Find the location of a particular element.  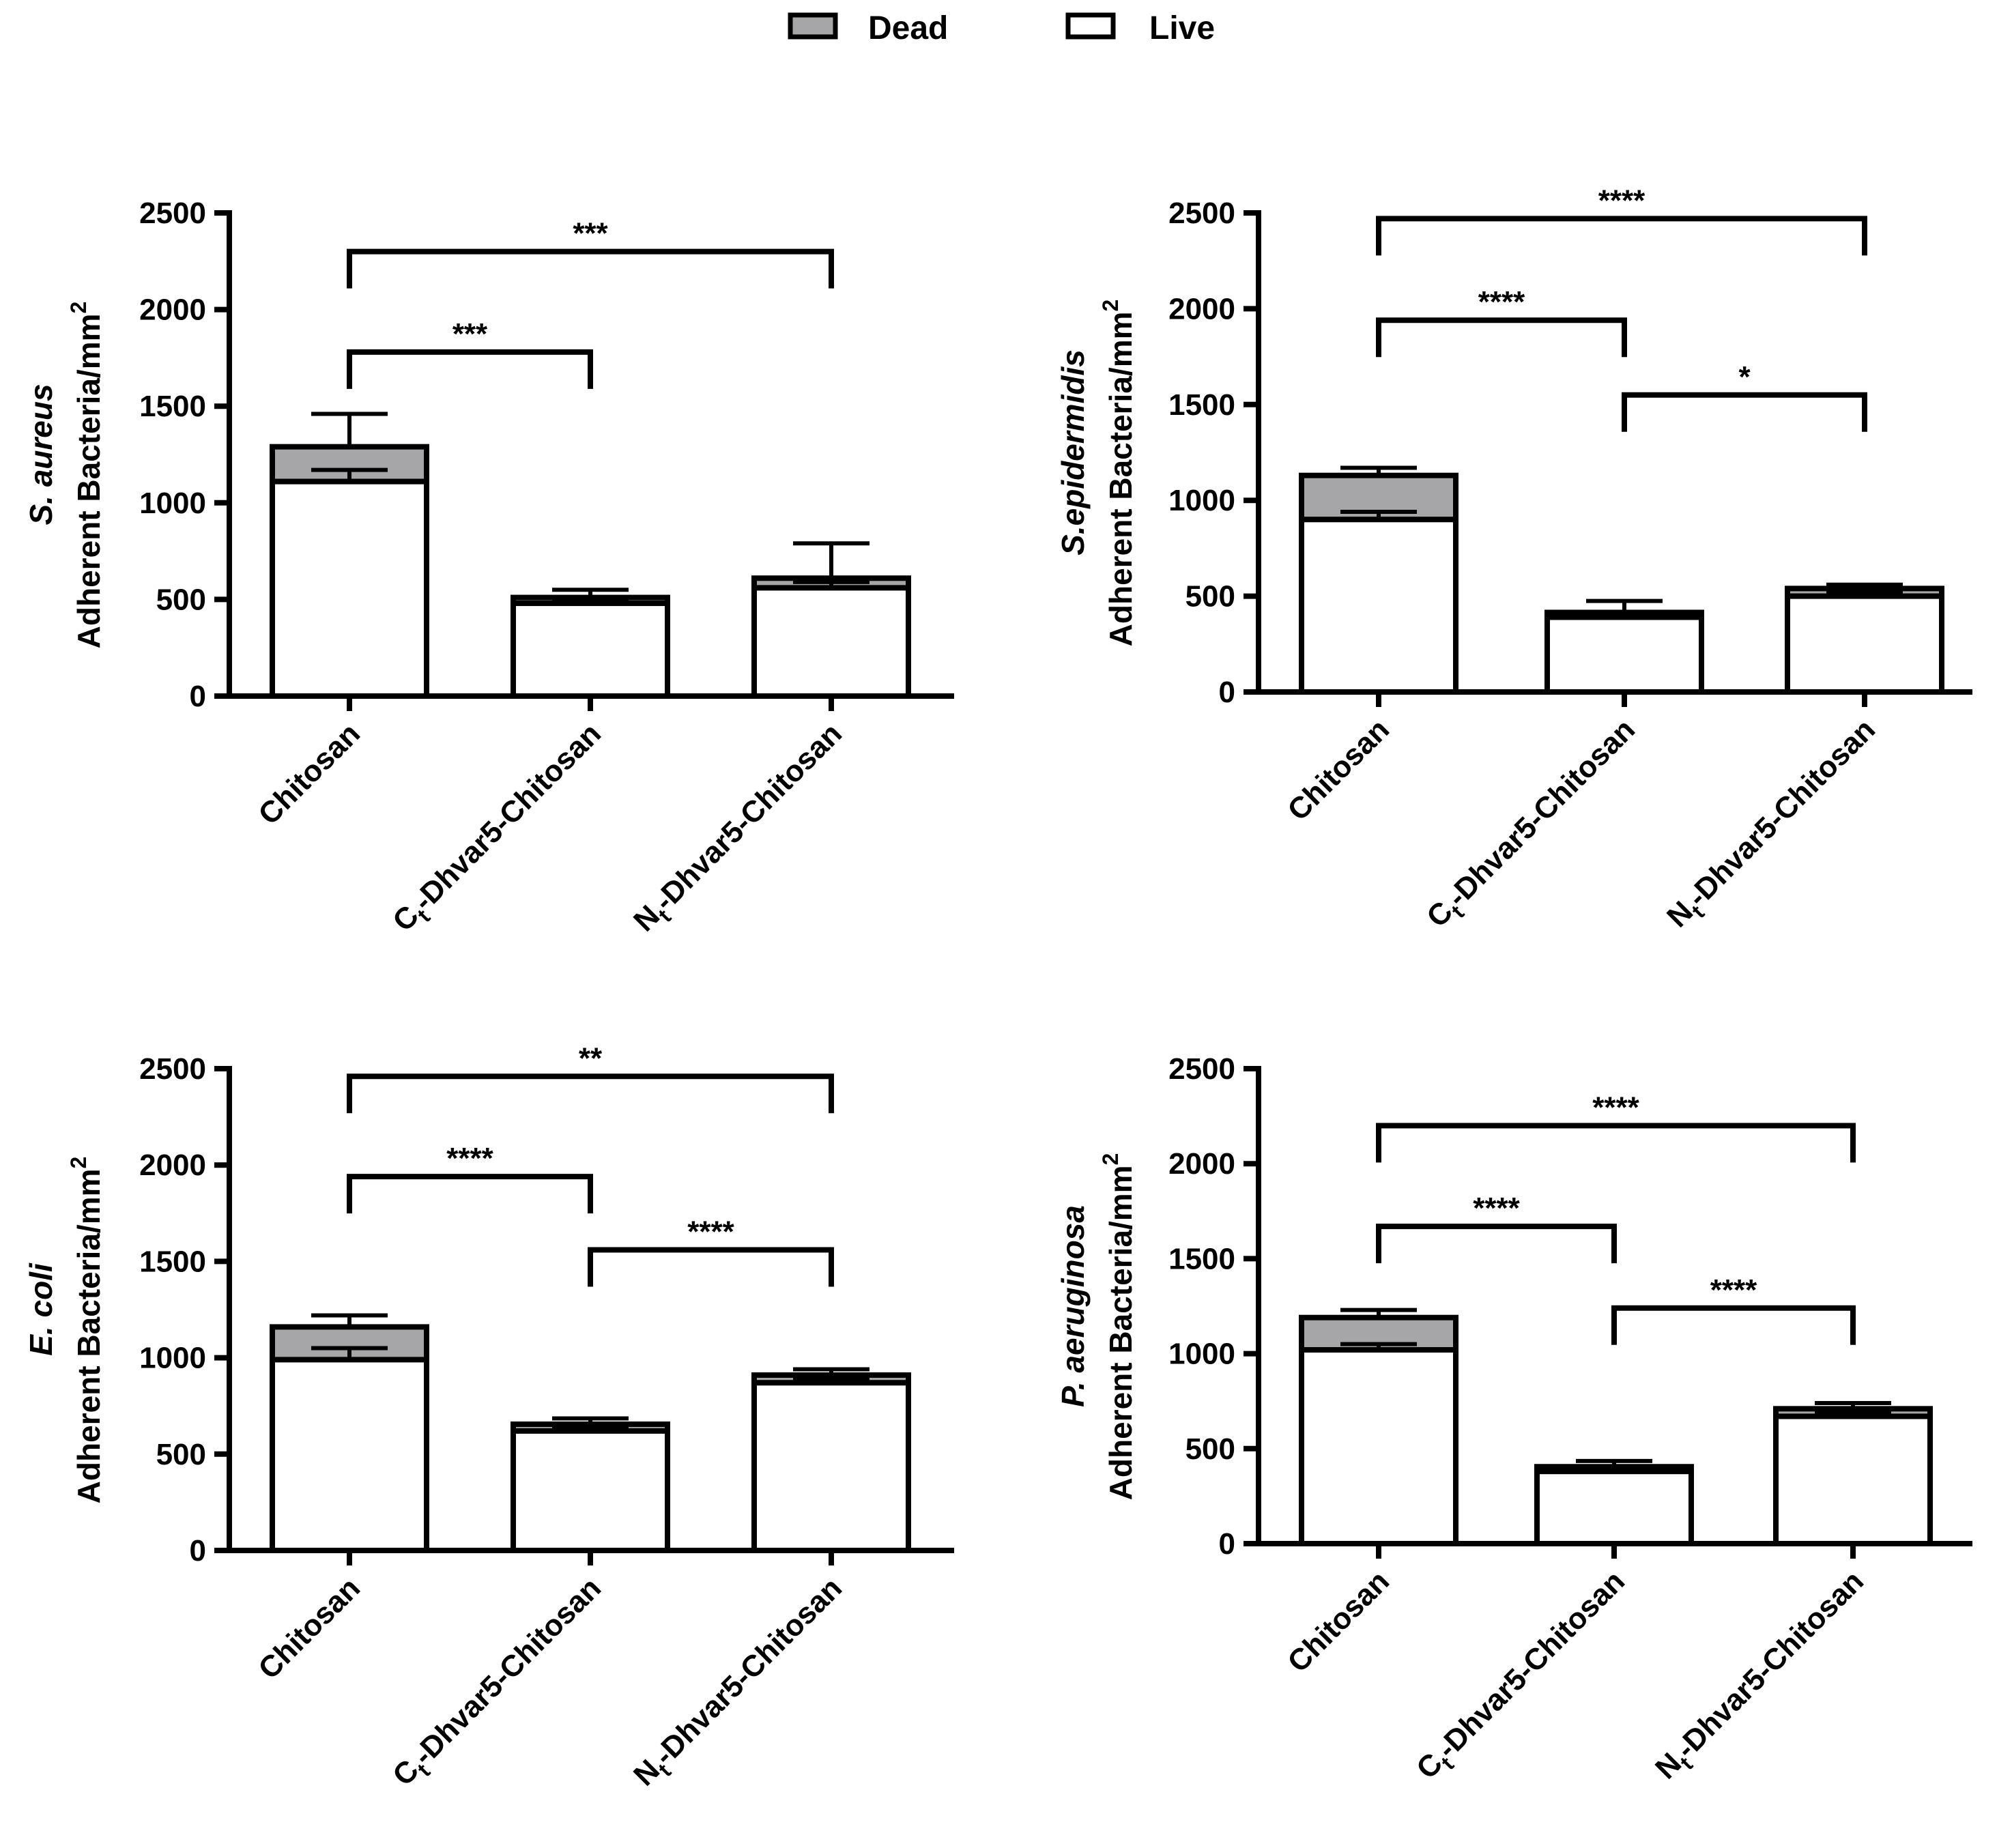

organism-label: S.epidermidis is located at coordinates (1073, 452).